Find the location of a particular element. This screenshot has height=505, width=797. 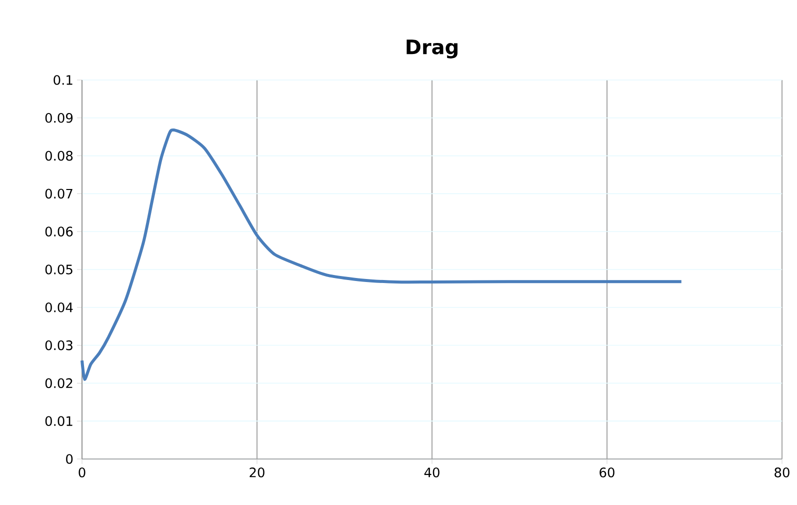

y-tick-label: 0.05 is located at coordinates (58, 269).